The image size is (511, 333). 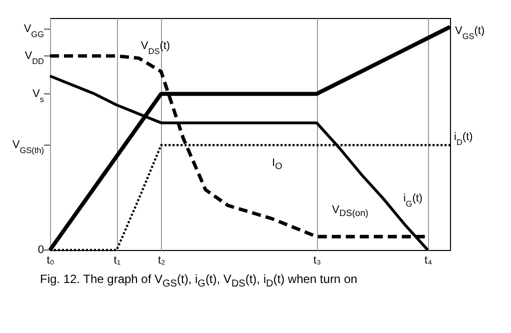 What do you see at coordinates (199, 281) in the screenshot?
I see `text: Fig. 12. The graph of V$_{GS}$(t), i$_{G}$(t), V$_{DS}$(t), i$_{D}$(t) when turn on` at bounding box center [199, 281].